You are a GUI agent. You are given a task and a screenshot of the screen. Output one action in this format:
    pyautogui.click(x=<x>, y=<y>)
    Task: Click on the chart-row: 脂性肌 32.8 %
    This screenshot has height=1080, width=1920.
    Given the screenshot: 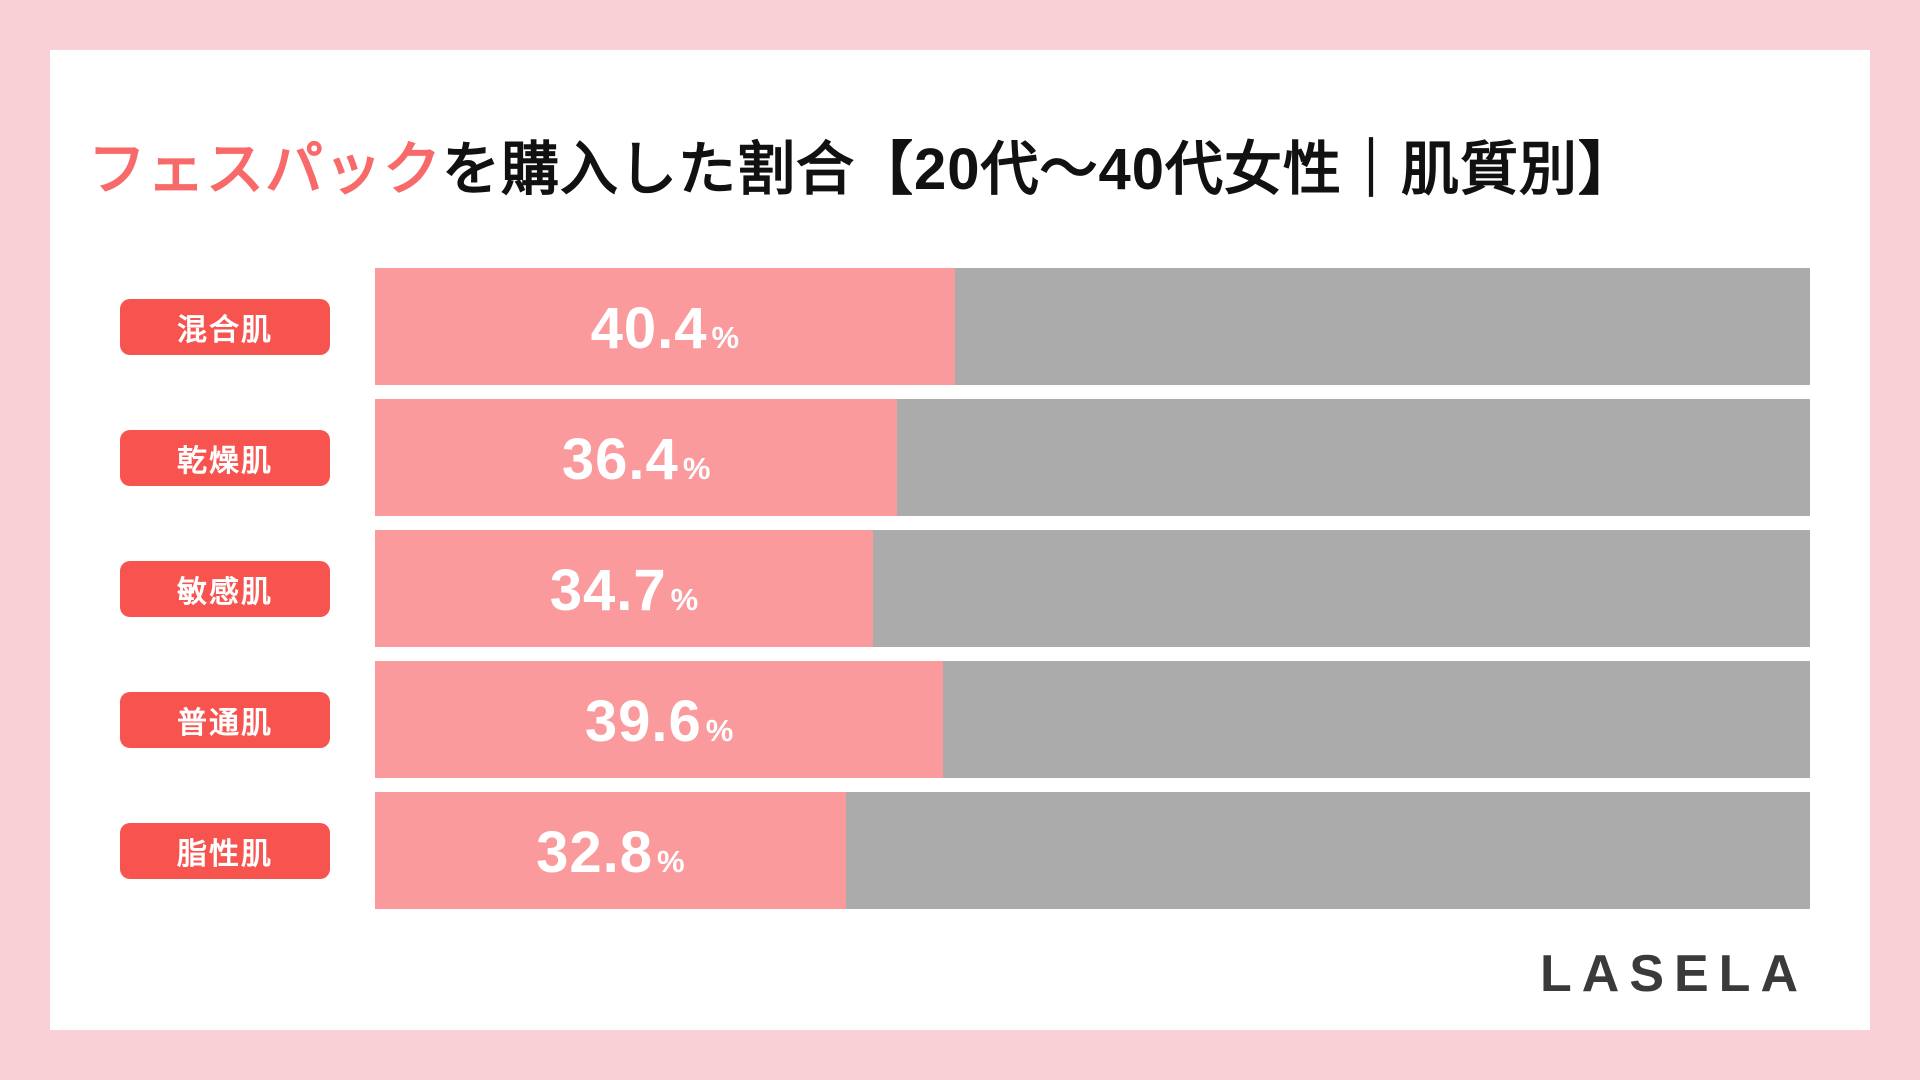 What is the action you would take?
    pyautogui.click(x=960, y=850)
    